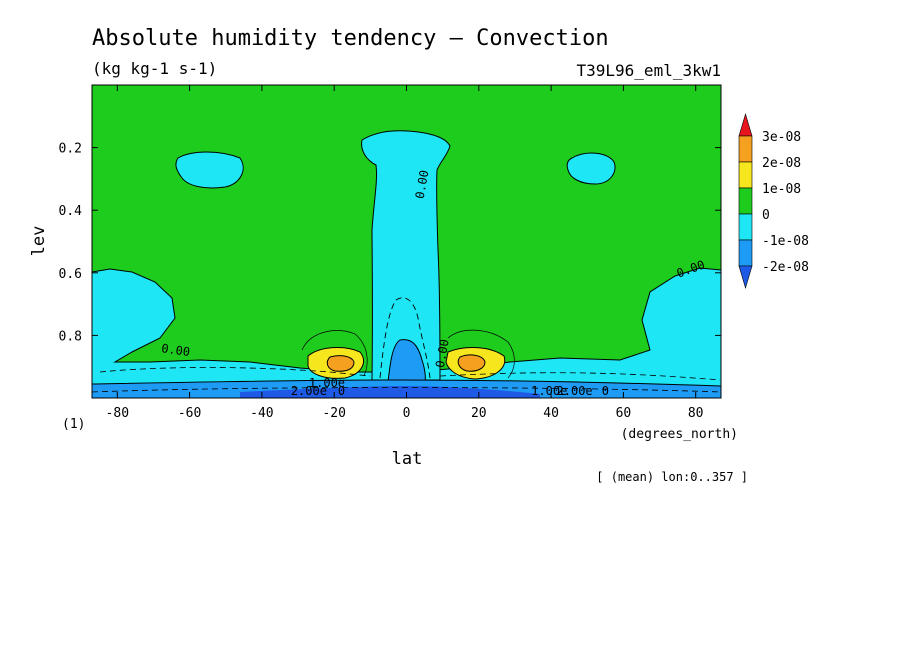 Image resolution: width=904 pixels, height=658 pixels. What do you see at coordinates (261, 413) in the screenshot?
I see `x-tick-label: -40` at bounding box center [261, 413].